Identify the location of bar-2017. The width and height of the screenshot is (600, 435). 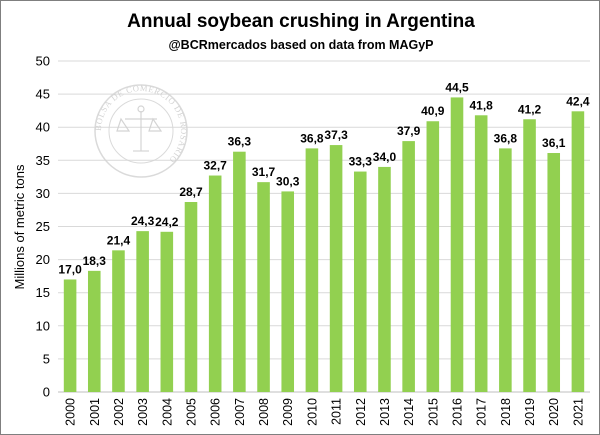
(481, 253).